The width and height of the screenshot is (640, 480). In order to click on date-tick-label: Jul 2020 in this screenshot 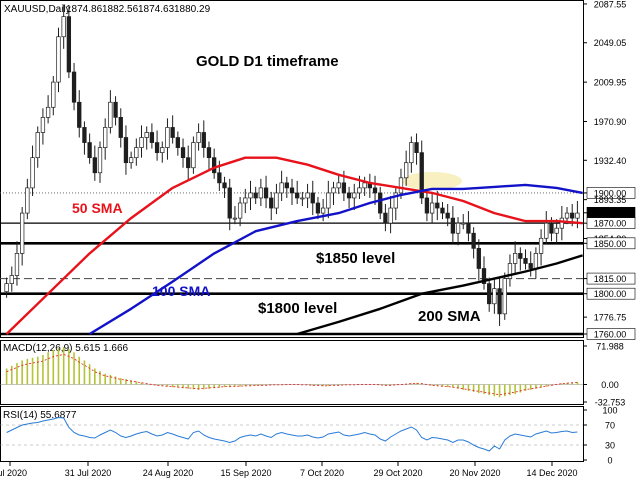, I will do `click(13, 473)`.